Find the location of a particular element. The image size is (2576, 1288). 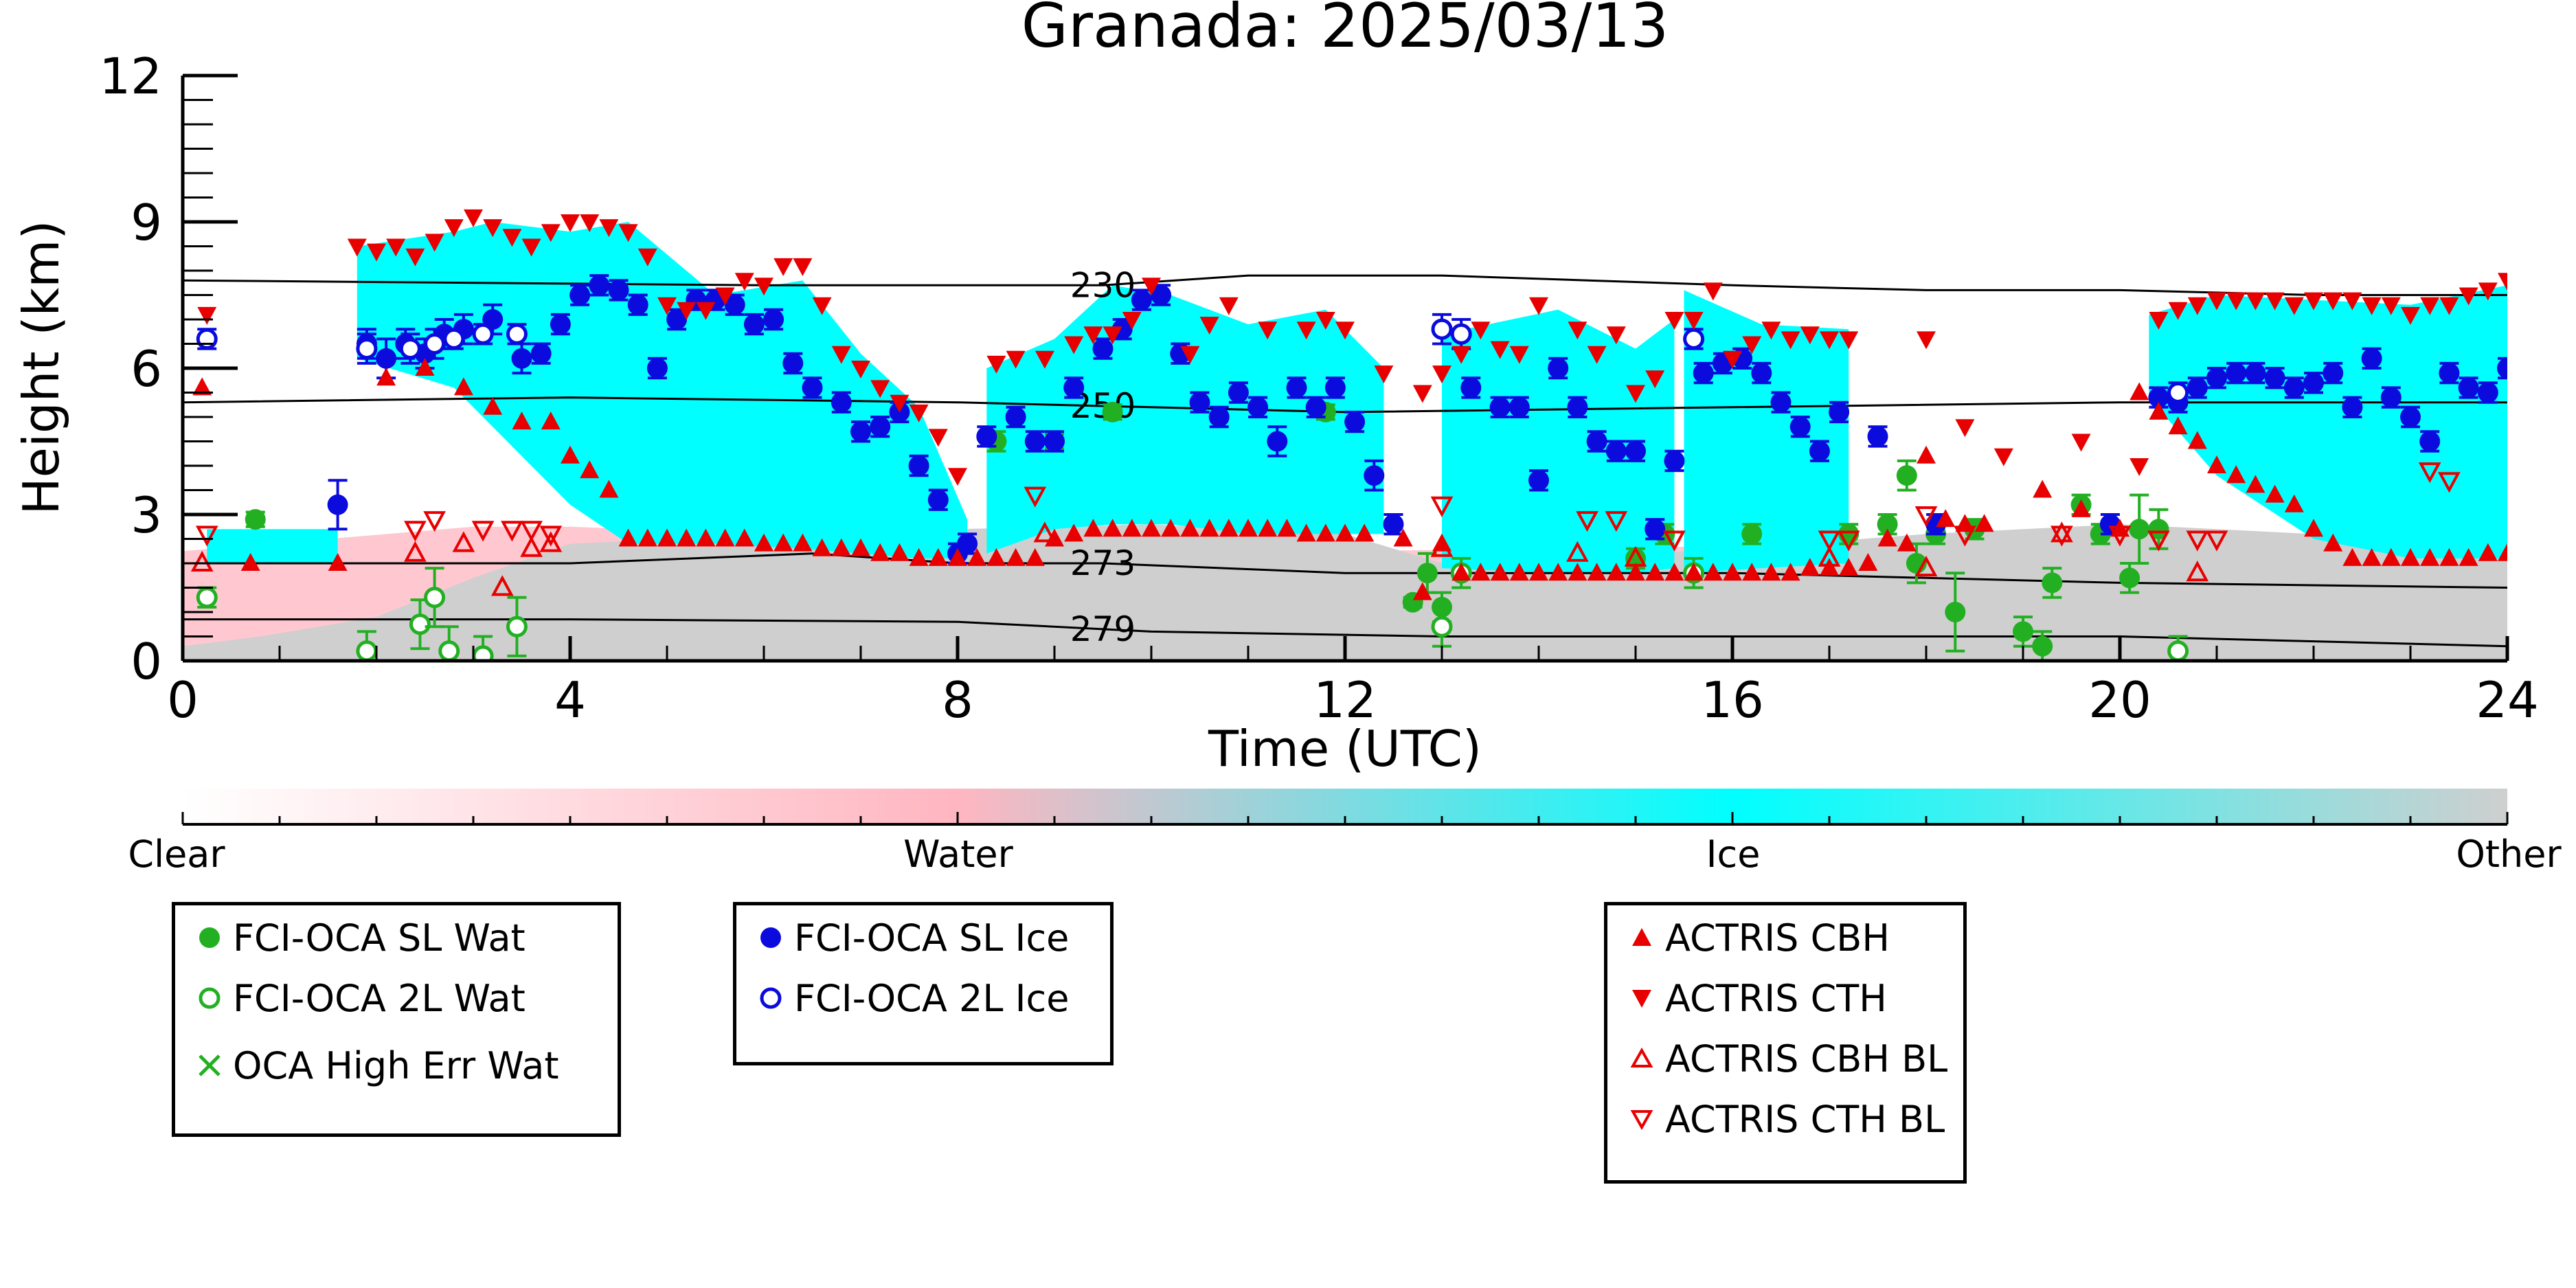

x-cross-icon is located at coordinates (209, 1065).